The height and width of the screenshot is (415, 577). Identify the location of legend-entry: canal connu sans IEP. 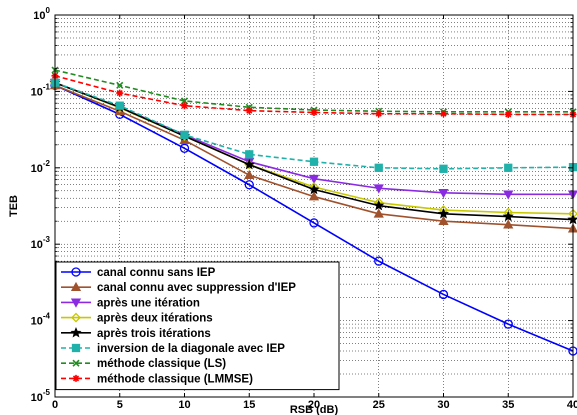
(138, 273).